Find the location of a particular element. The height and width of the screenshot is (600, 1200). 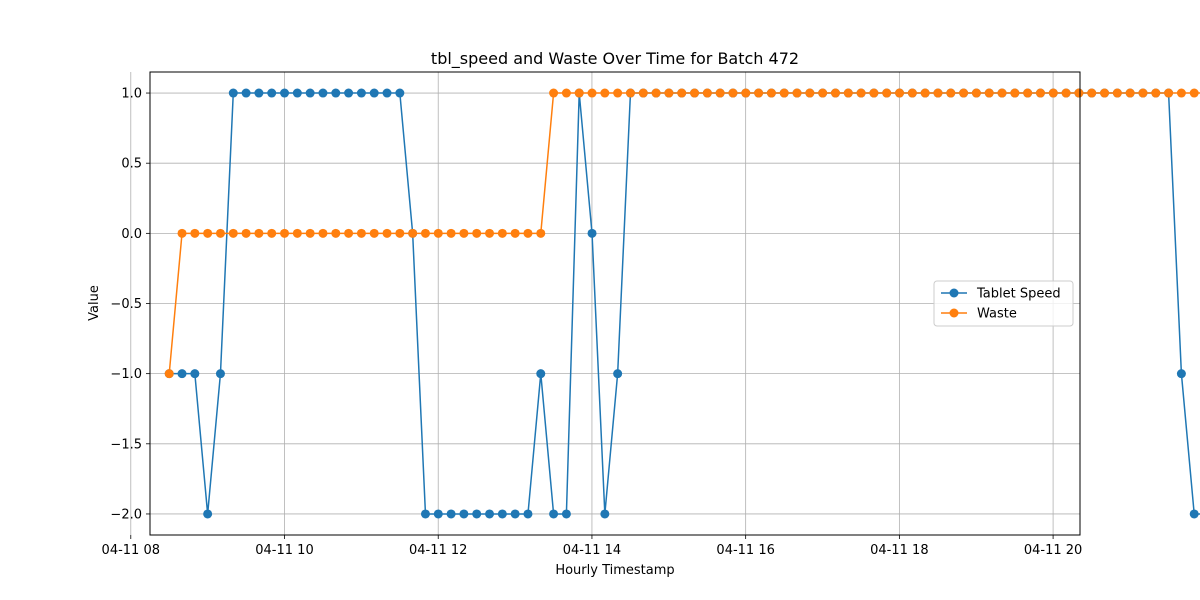

x-axis-label: Hourly Timestamp is located at coordinates (614, 570).